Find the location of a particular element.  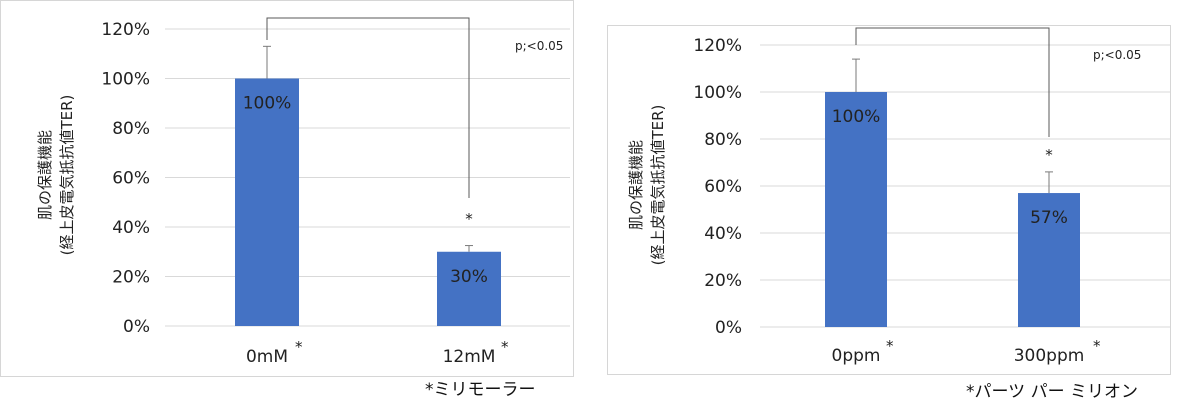

left-y-tick-label: 40% is located at coordinates (131, 228).